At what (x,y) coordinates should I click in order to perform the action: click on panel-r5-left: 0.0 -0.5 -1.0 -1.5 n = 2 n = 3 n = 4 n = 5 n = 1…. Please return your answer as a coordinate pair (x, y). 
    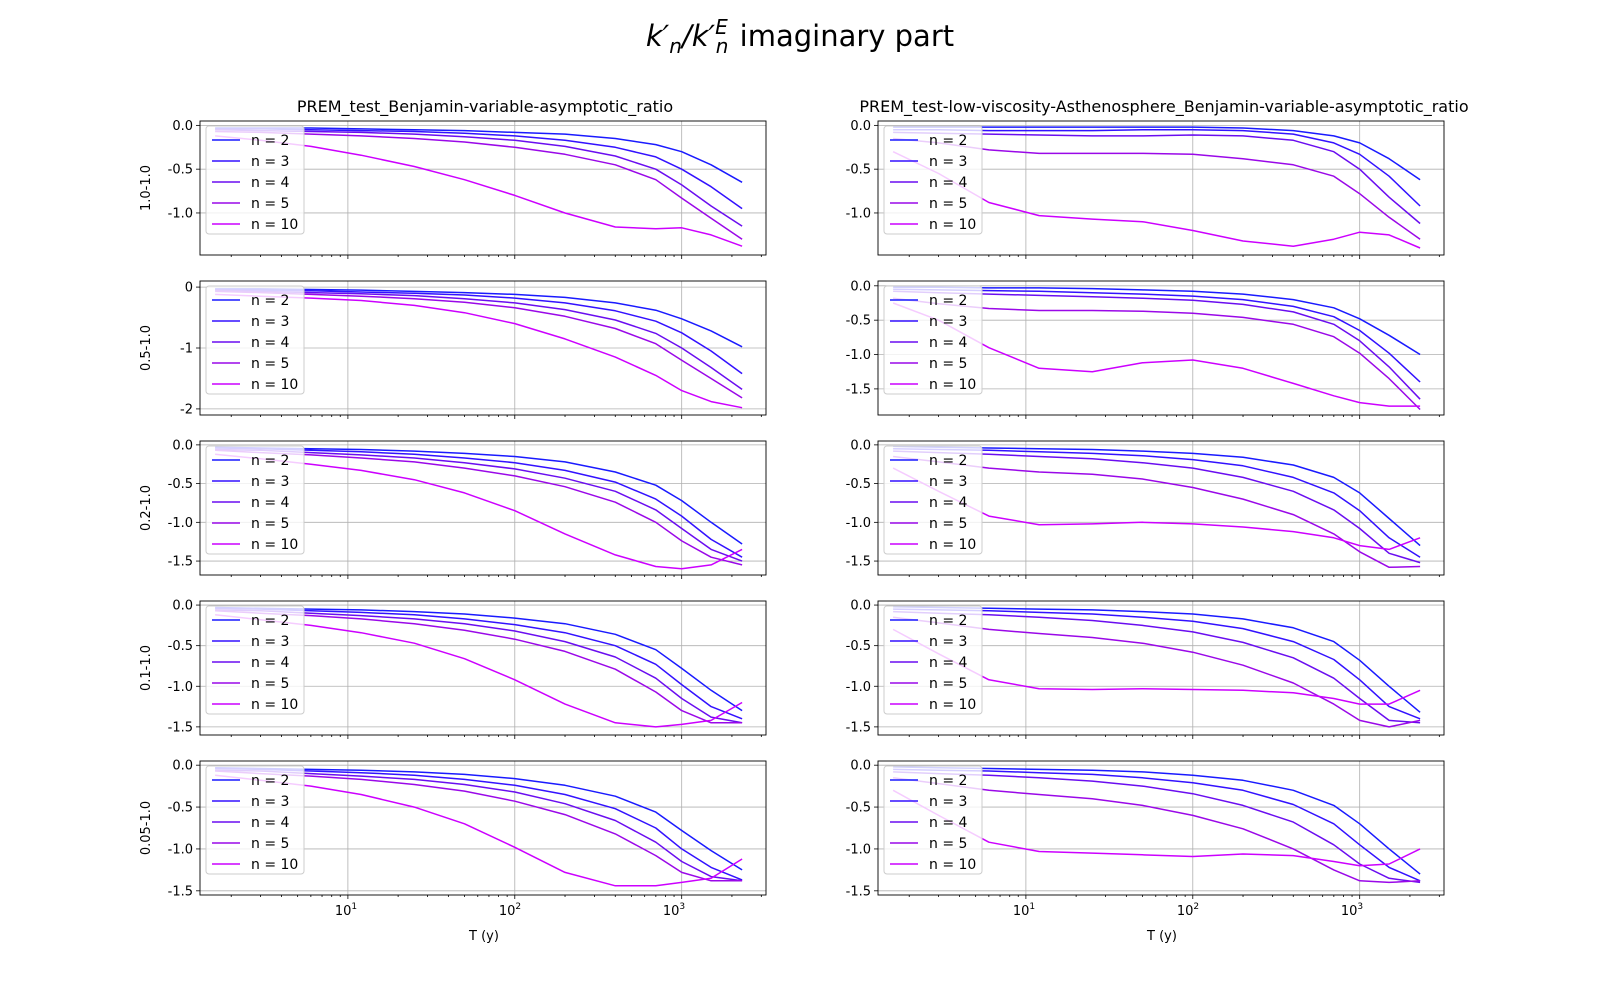
    Looking at the image, I should click on (453, 829).